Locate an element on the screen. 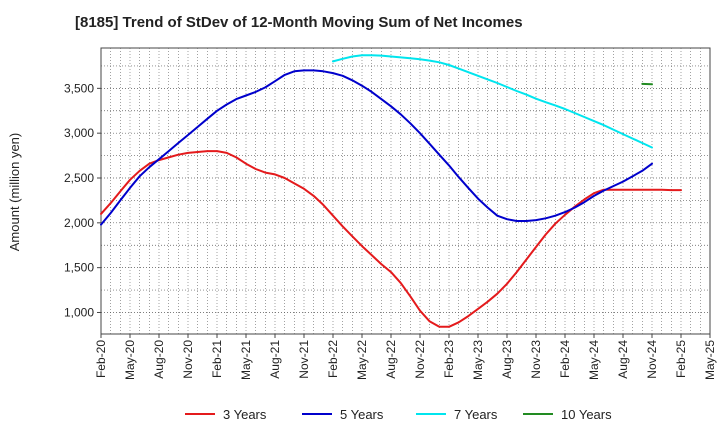 The width and height of the screenshot is (720, 440). legend: 3 Years 5 Years 7 Years 10 Years is located at coordinates (398, 414).